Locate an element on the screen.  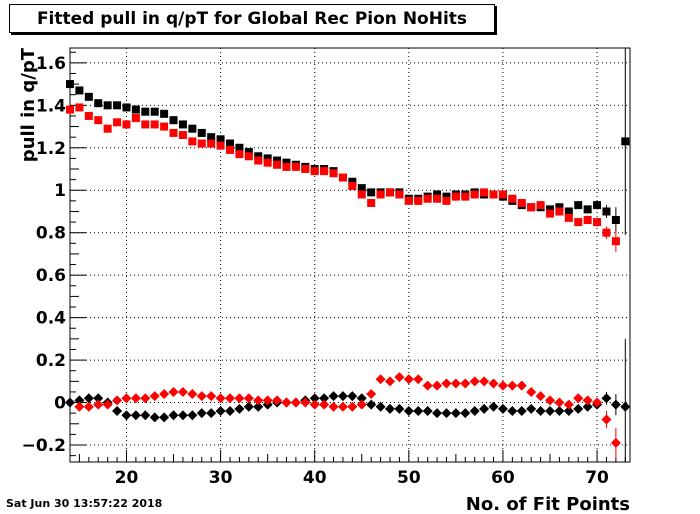
y-tick-label: 1.4 is located at coordinates (51, 106).